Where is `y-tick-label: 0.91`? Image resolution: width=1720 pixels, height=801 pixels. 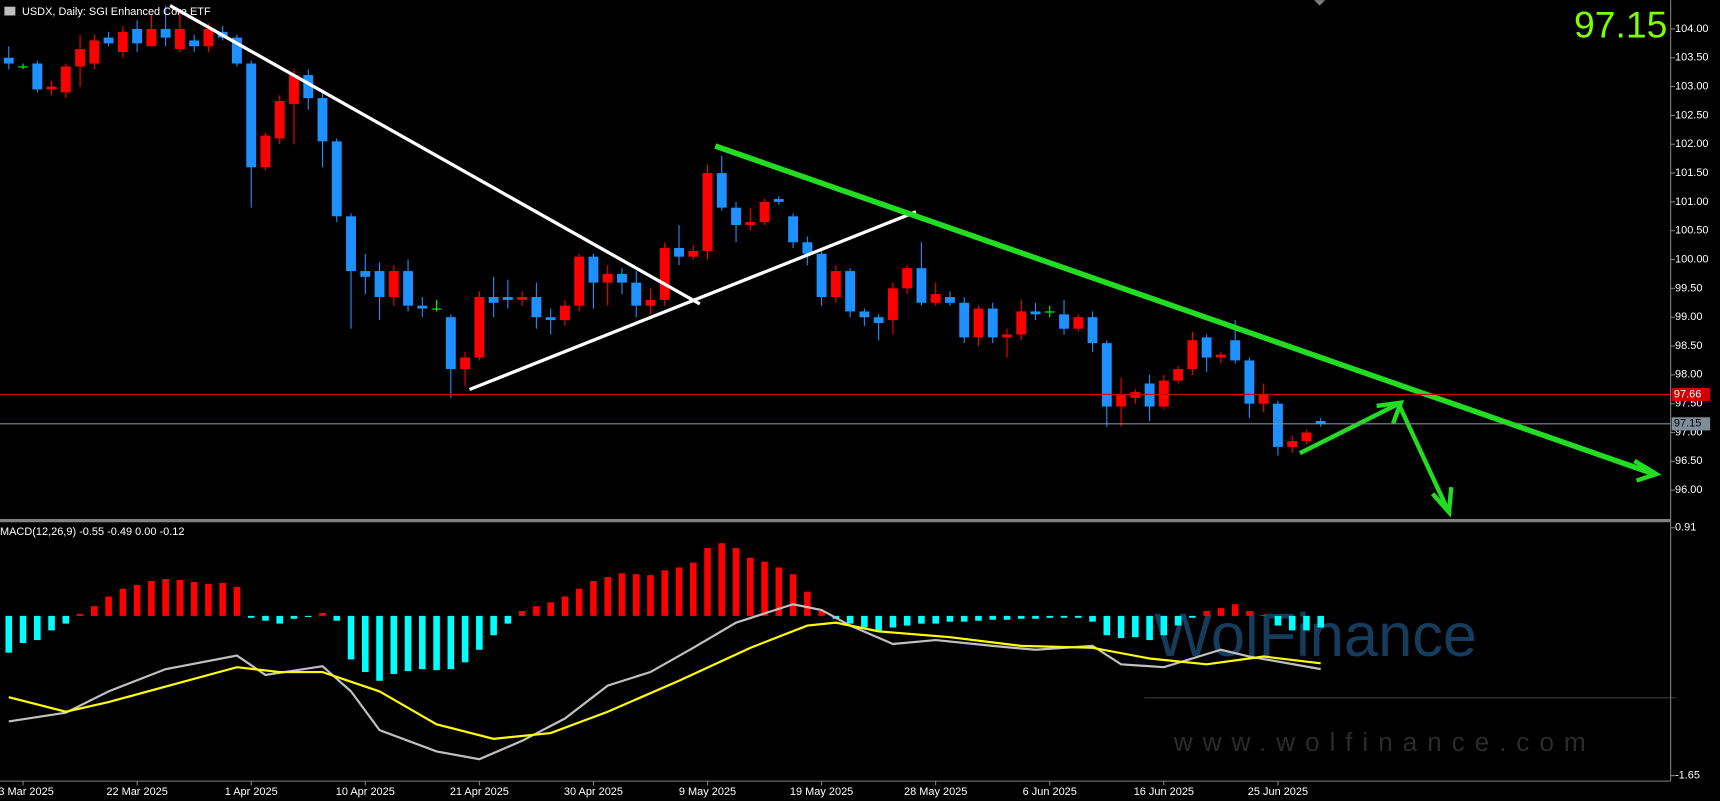
y-tick-label: 0.91 is located at coordinates (1685, 528).